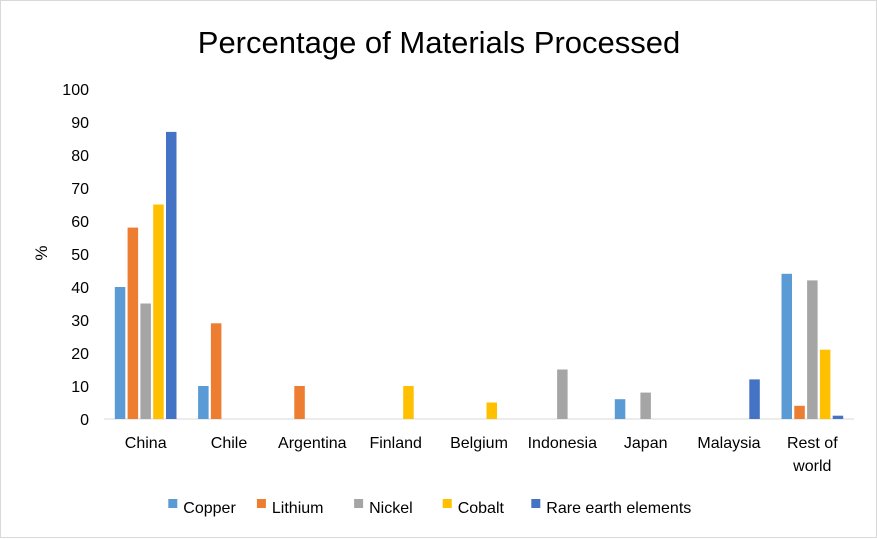 The width and height of the screenshot is (877, 539). Describe the element at coordinates (41, 252) in the screenshot. I see `y-axis-label: %` at that location.